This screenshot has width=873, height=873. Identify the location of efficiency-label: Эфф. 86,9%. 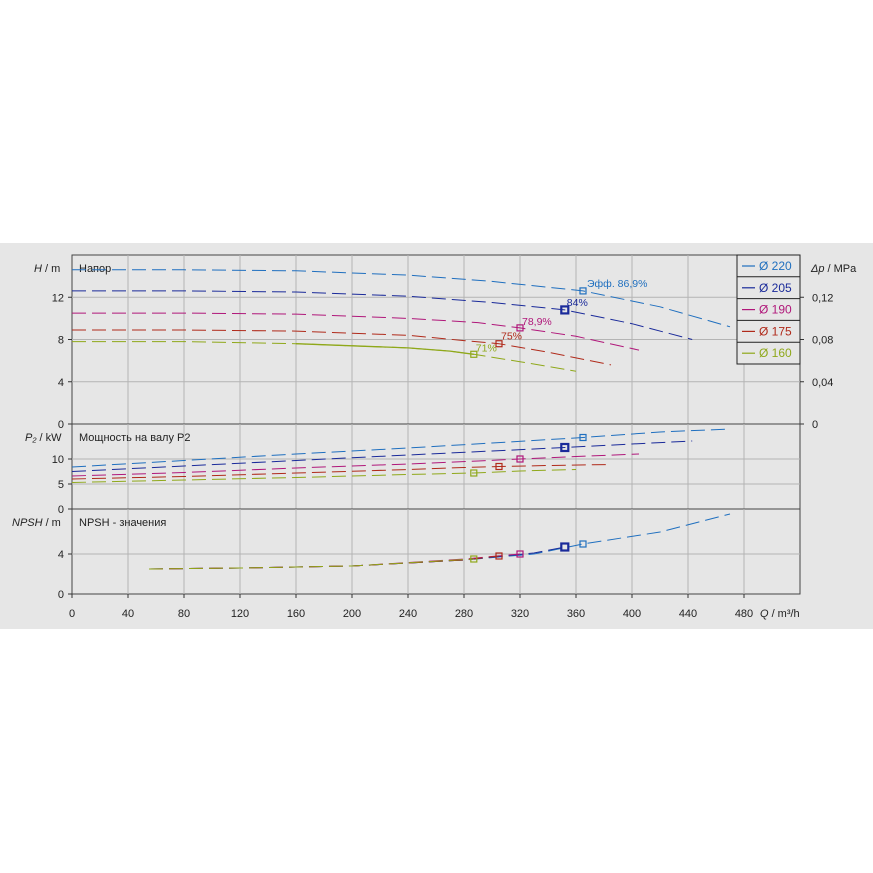
(617, 284).